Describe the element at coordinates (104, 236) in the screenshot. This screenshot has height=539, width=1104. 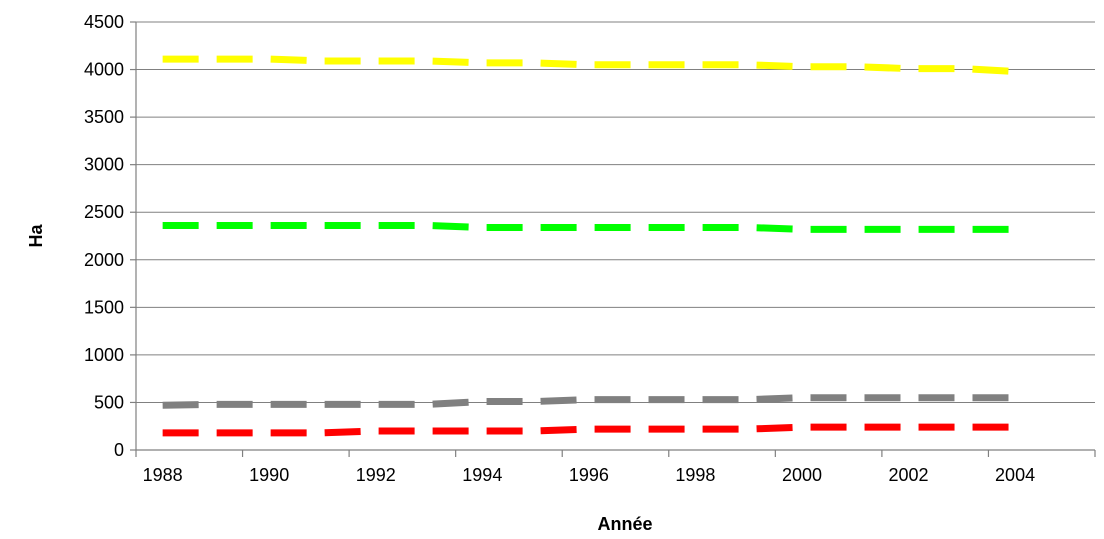
I see `y-tick-labels: 0 500 1000 1500 2000 2500 3000 3500 4000 4500` at that location.